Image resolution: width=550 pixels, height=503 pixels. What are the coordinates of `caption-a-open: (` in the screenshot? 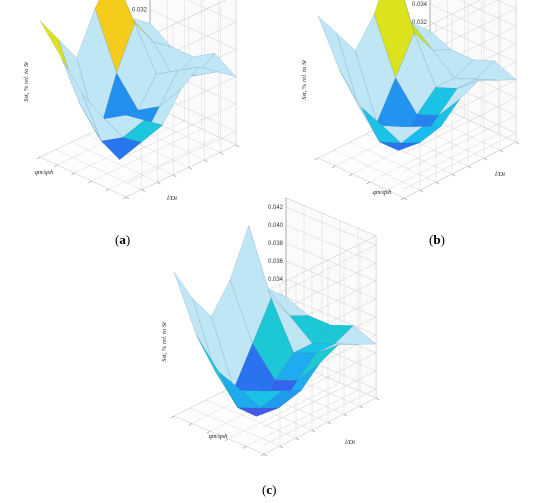 It's located at (117, 239).